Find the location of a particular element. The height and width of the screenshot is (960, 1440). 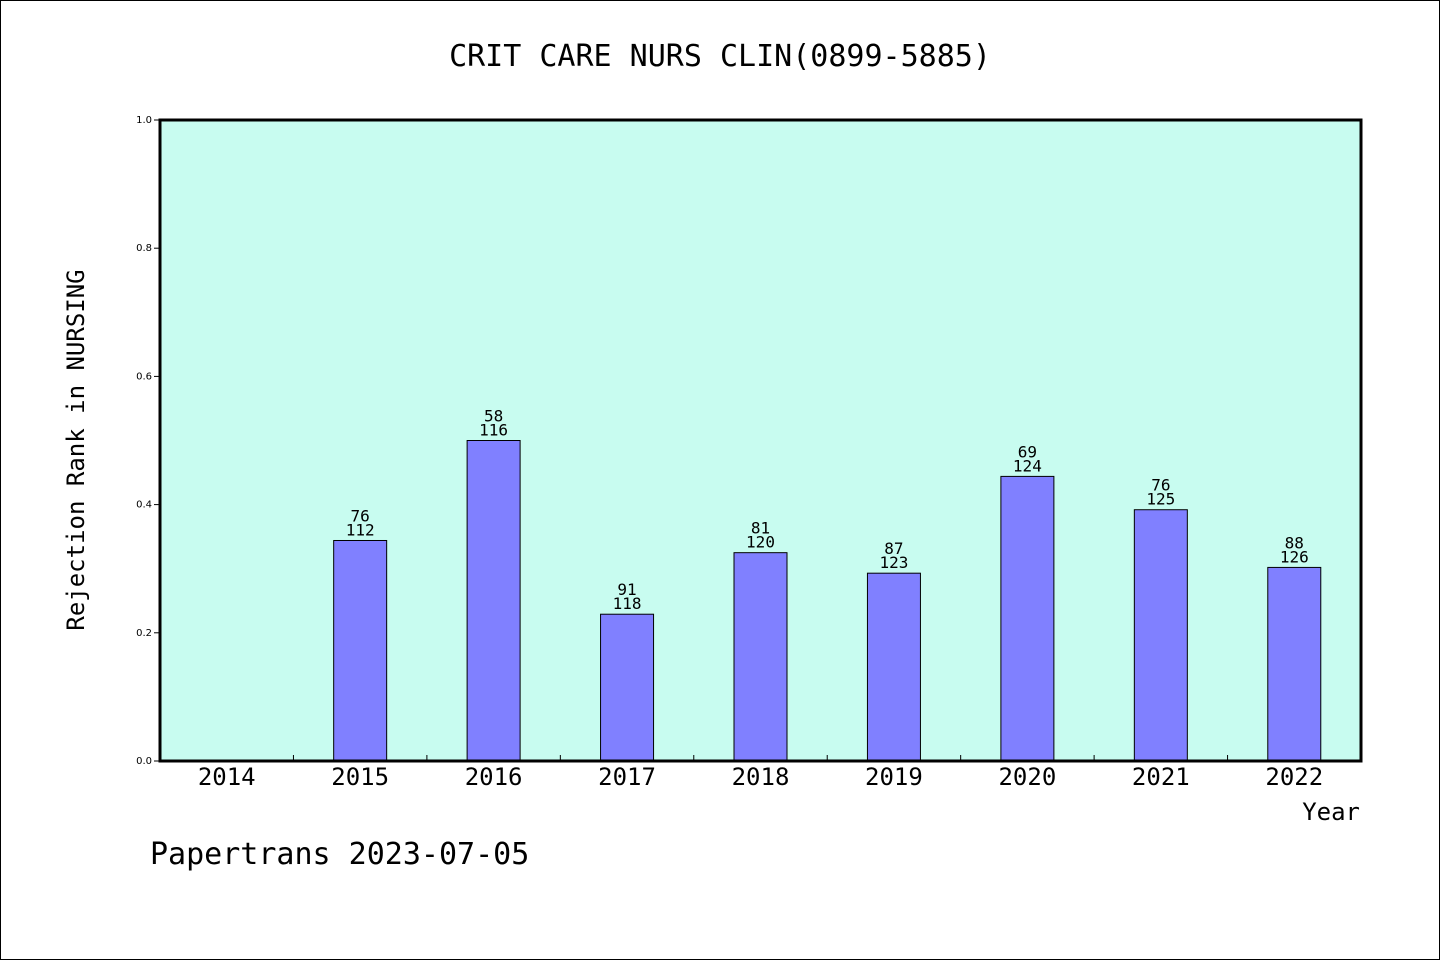

x-tick-label: 2018 is located at coordinates (761, 777).